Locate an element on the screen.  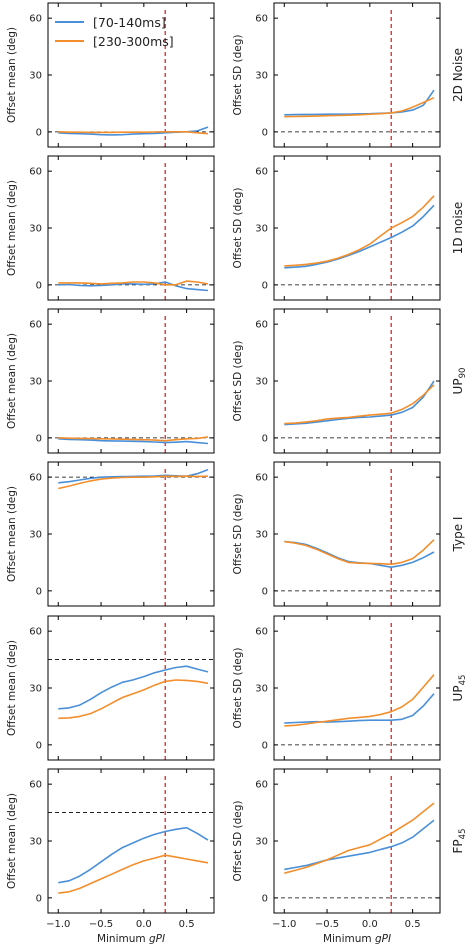
panel-up45-mean: 0 30 60 Offset mean (deg) is located at coordinates (110, 688).